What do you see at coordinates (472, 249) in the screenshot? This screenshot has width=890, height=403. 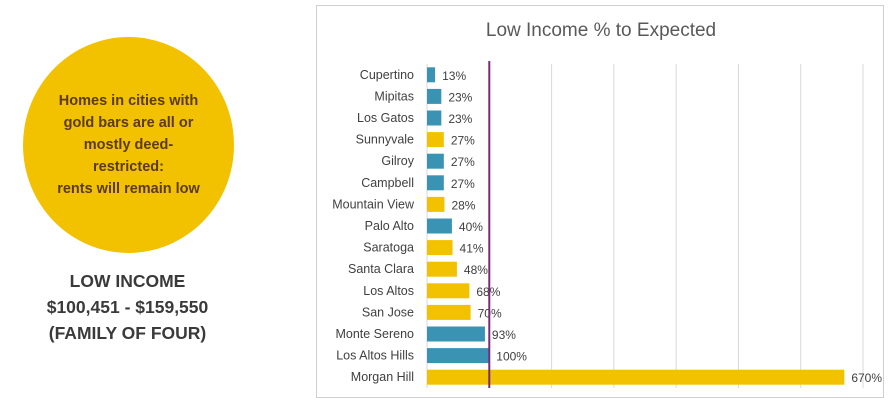 I see `data-label: 41%` at bounding box center [472, 249].